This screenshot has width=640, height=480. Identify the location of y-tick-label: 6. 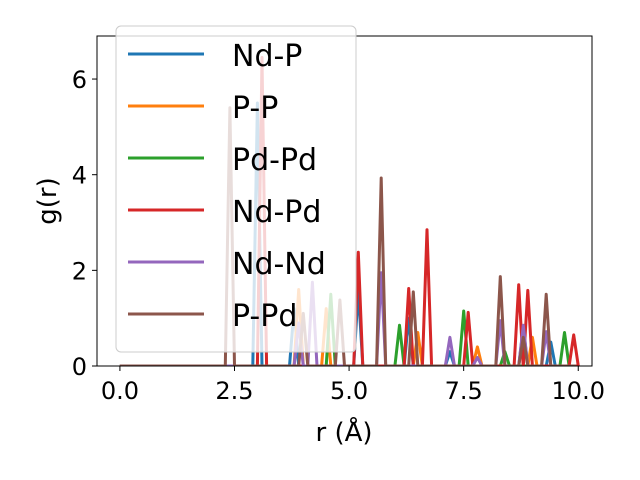
(79, 80).